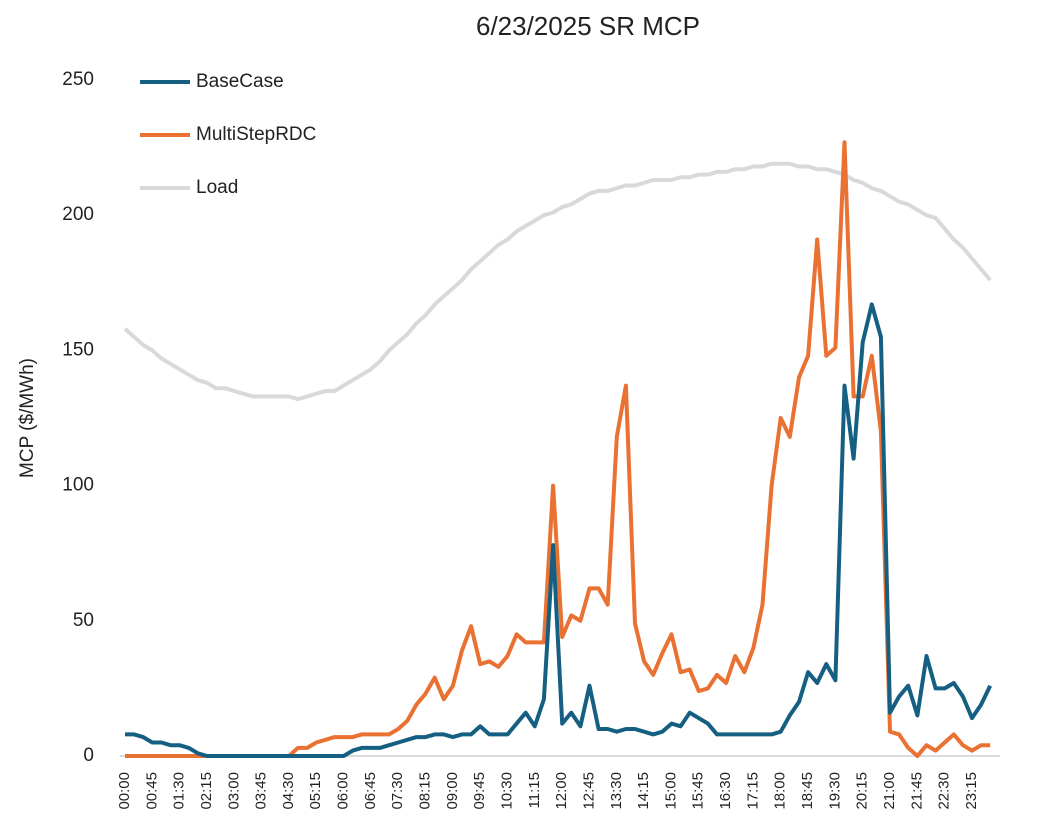 The height and width of the screenshot is (823, 1053). Describe the element at coordinates (698, 791) in the screenshot. I see `x-tick-label: 15:45` at that location.